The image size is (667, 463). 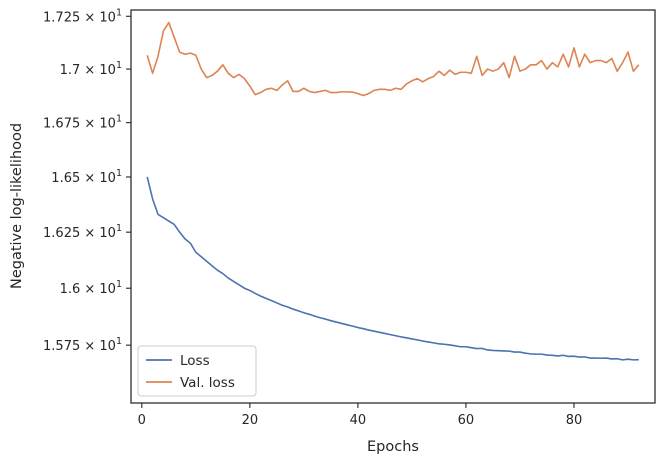 What do you see at coordinates (17, 206) in the screenshot?
I see `y-axis-label: Negative log-likelihood` at bounding box center [17, 206].